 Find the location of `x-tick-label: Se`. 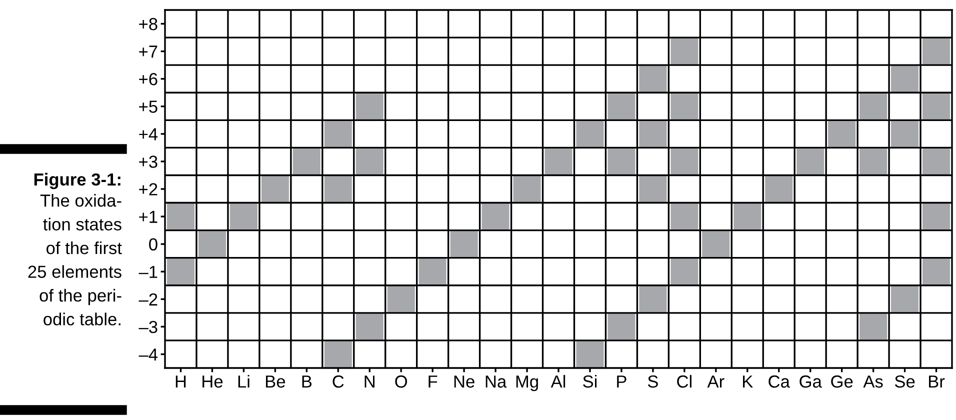

x-tick-label: Se is located at coordinates (904, 381).